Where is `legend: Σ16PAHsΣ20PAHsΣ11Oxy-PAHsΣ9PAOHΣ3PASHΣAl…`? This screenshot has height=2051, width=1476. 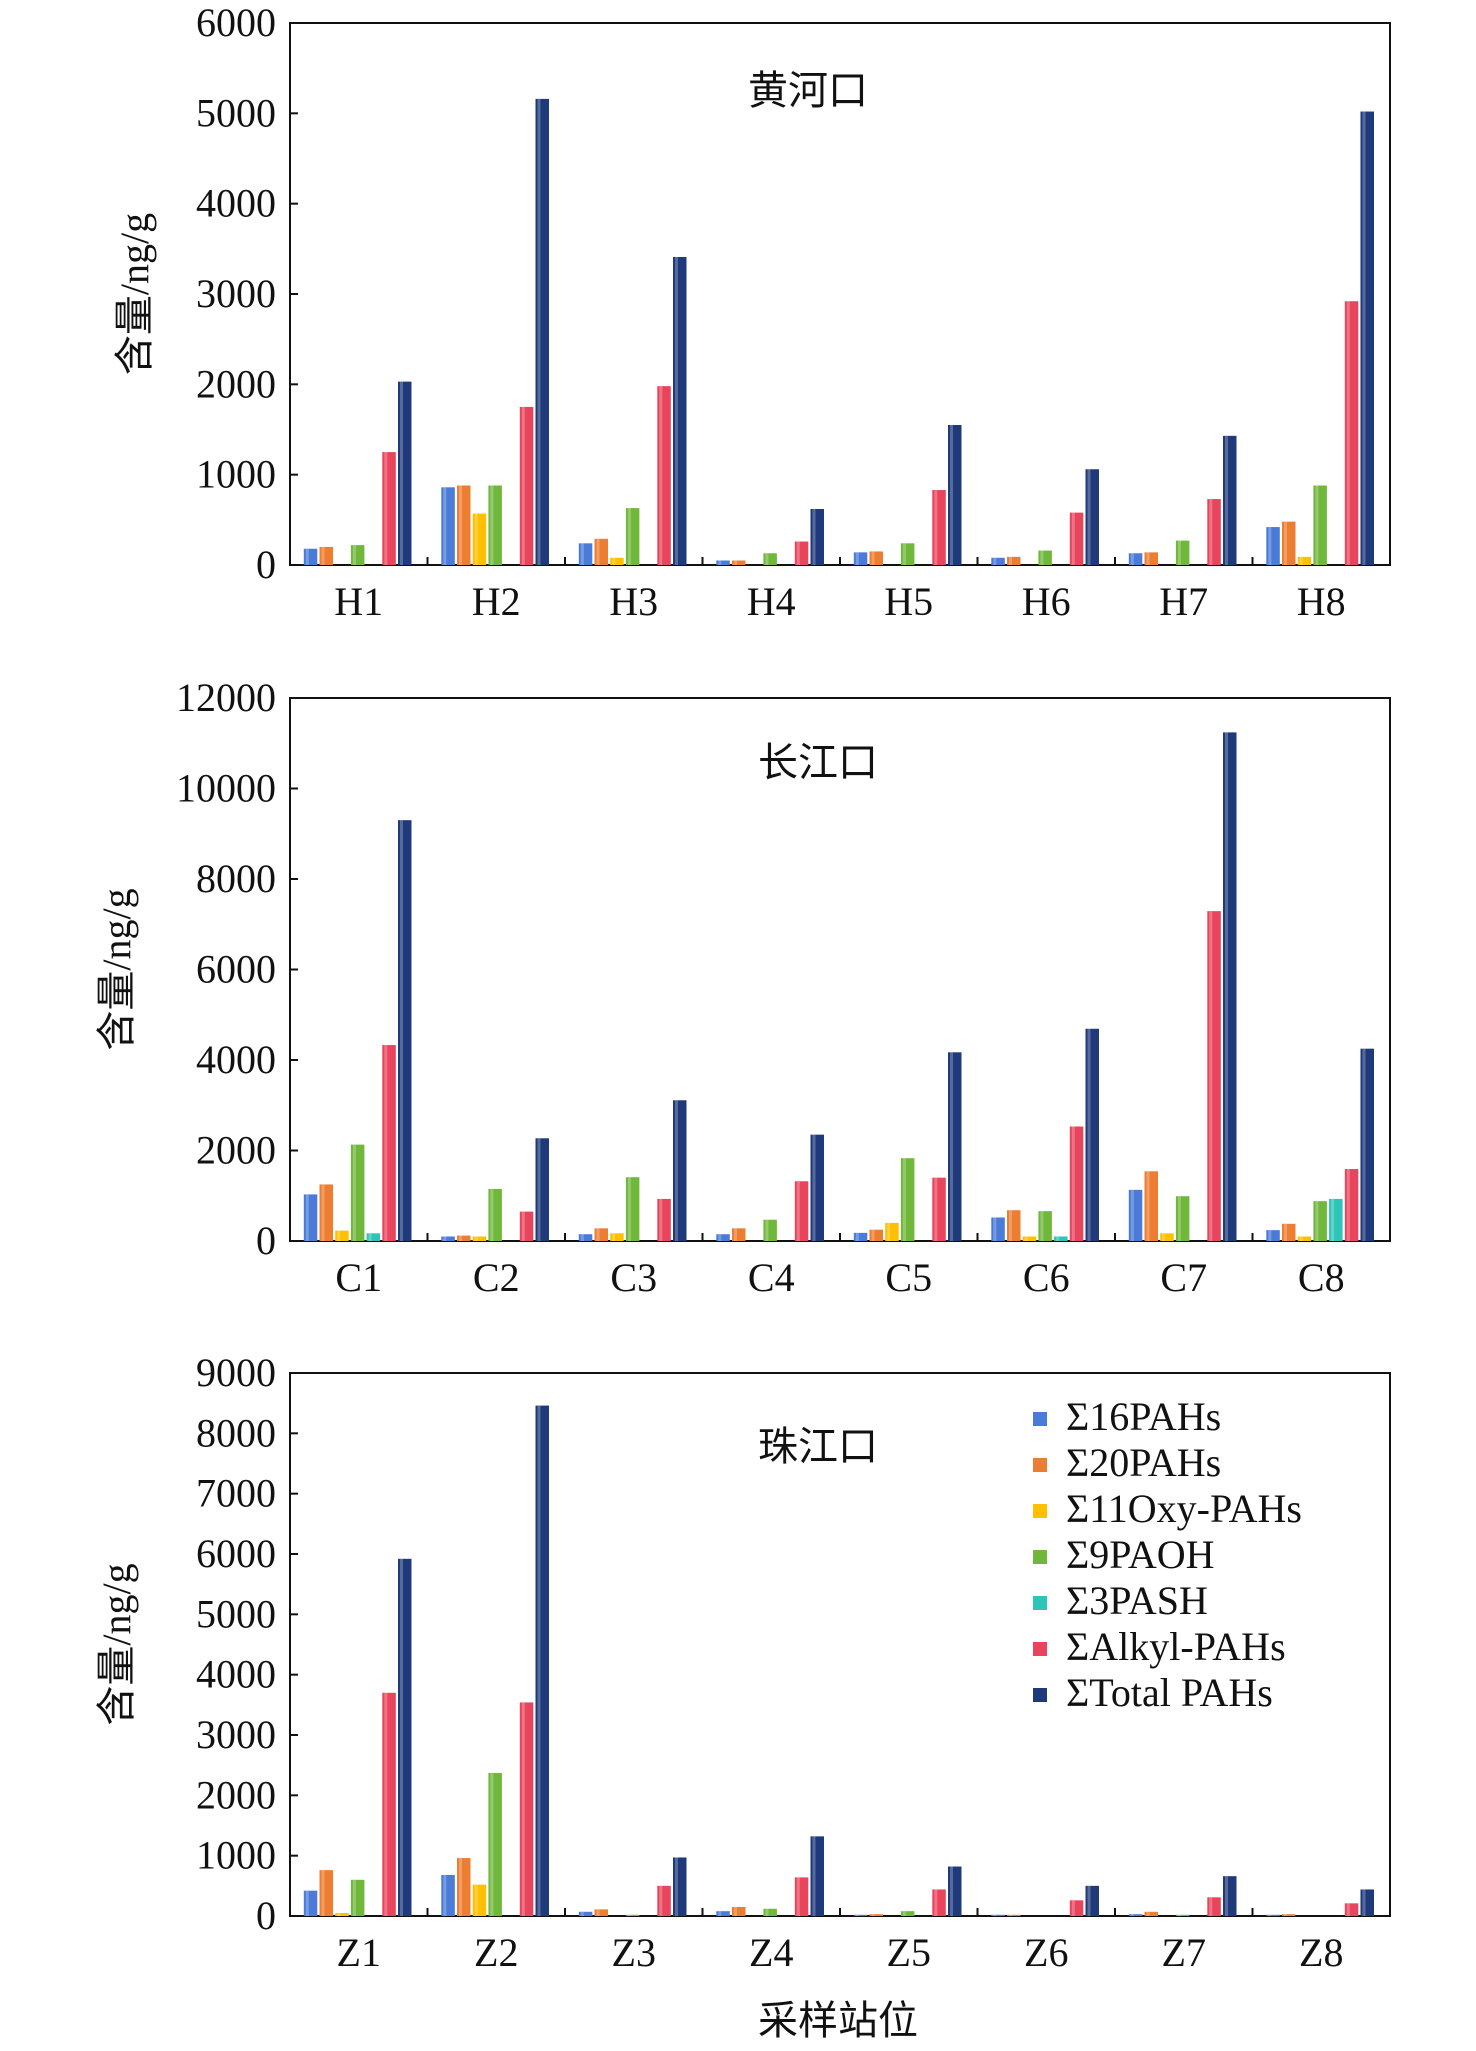 legend: Σ16PAHsΣ20PAHsΣ11Oxy-PAHsΣ9PAOHΣ3PASHΣAl… is located at coordinates (1167, 1554).